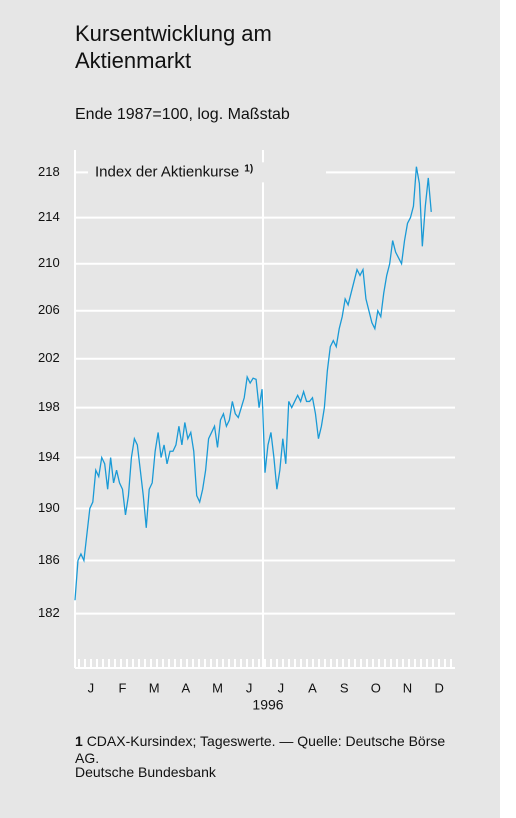  I want to click on annotation-note: 1), so click(248, 168).